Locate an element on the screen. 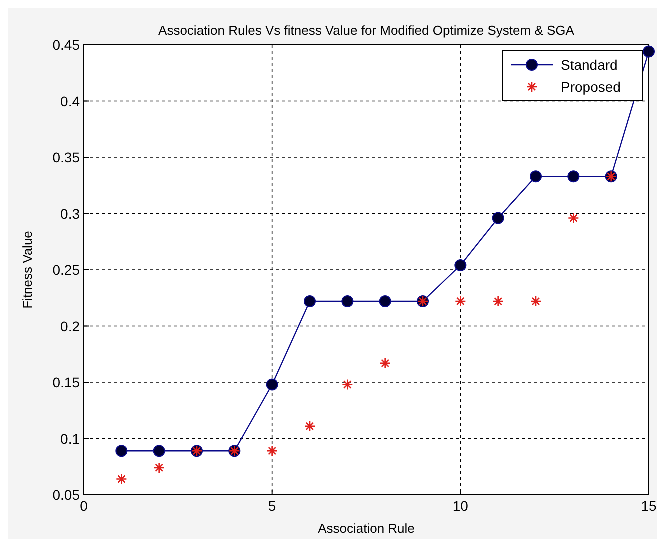 The height and width of the screenshot is (547, 665). y-axis-title: Fitness Value is located at coordinates (27, 270).